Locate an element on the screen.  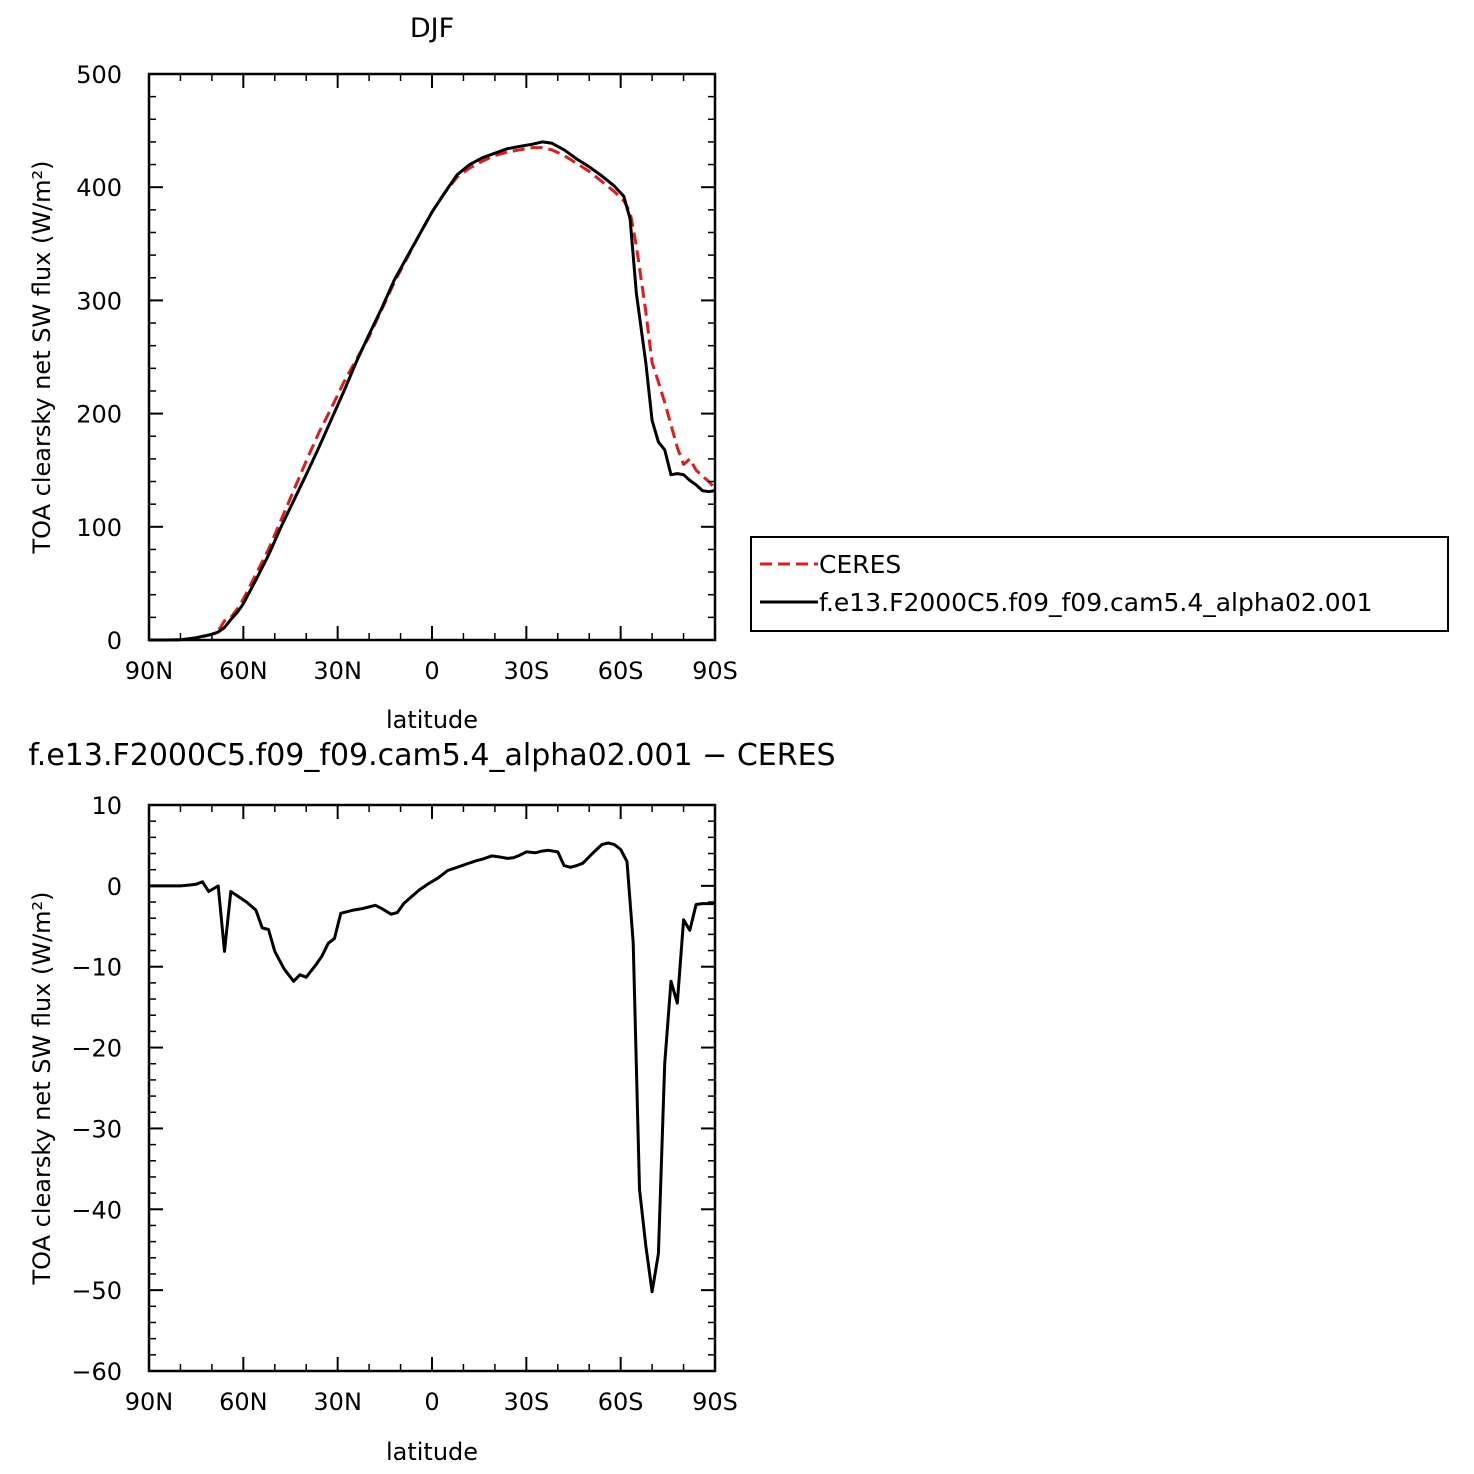
bottom-x-tick-label: 60S is located at coordinates (621, 1402).